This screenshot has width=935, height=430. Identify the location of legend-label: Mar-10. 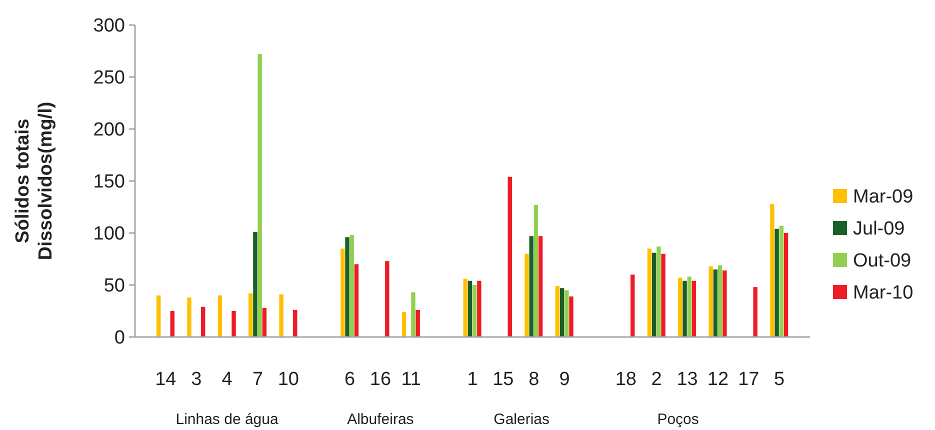
(883, 293).